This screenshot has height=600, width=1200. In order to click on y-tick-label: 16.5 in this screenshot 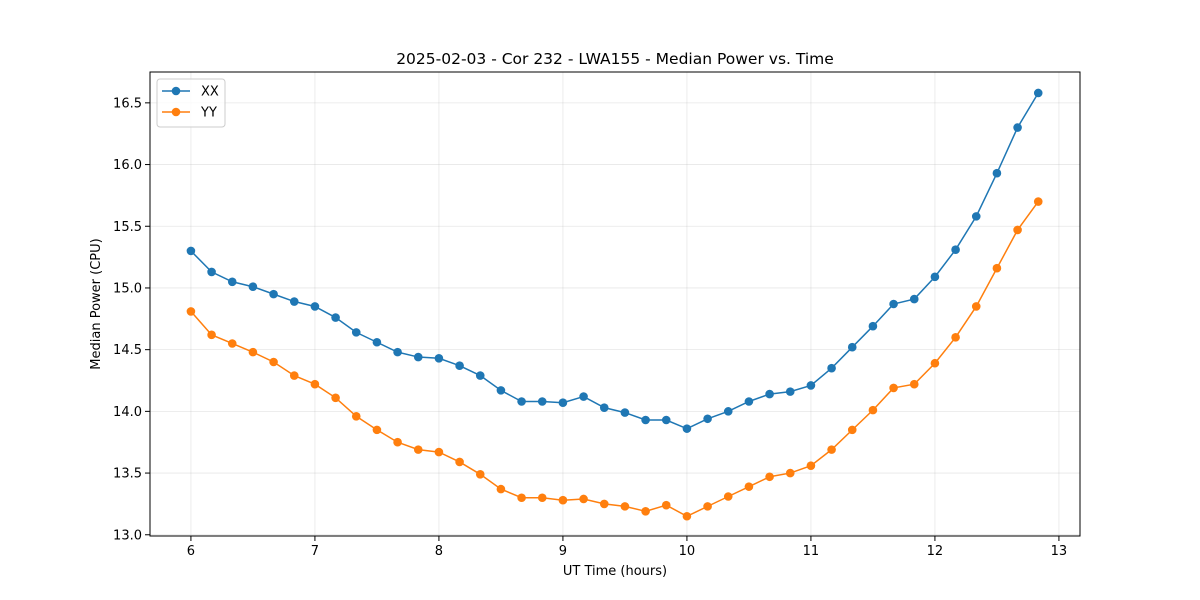, I will do `click(127, 103)`.